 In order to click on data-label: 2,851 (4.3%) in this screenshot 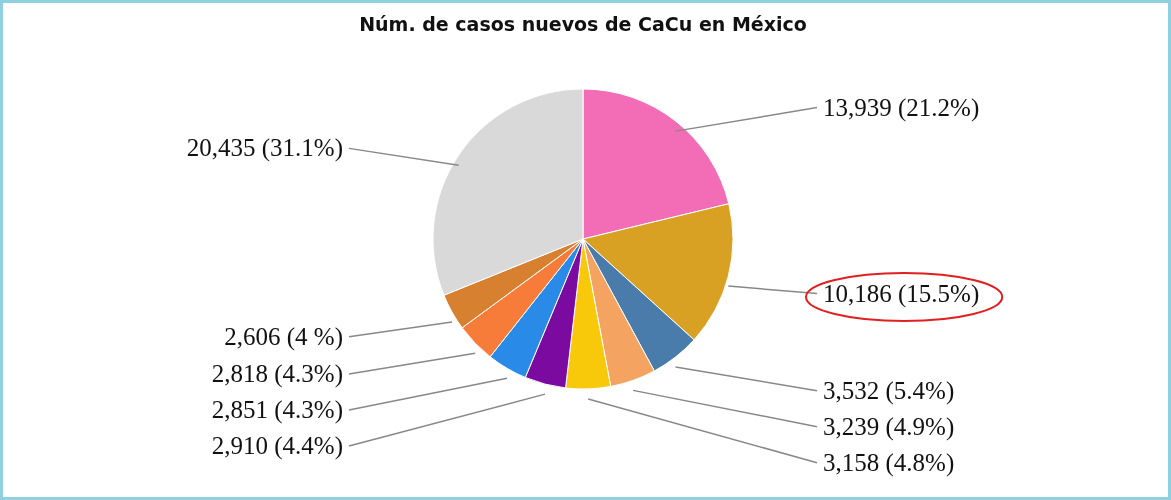, I will do `click(277, 410)`.